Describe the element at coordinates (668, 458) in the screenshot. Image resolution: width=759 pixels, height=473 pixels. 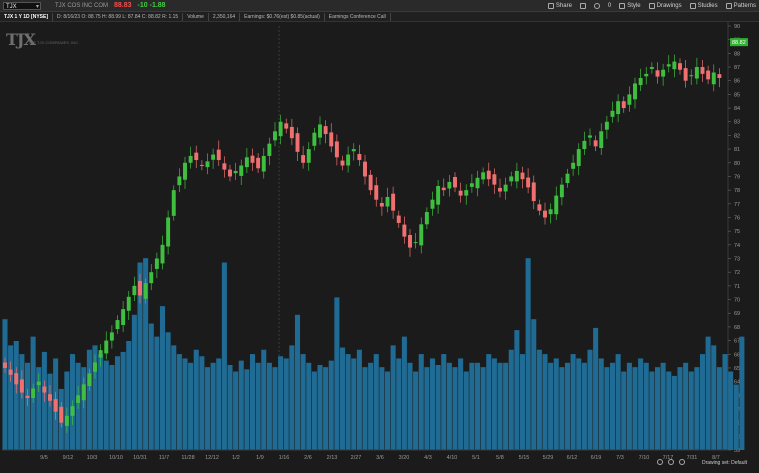
I see `time-tick-label: 7/17` at that location.